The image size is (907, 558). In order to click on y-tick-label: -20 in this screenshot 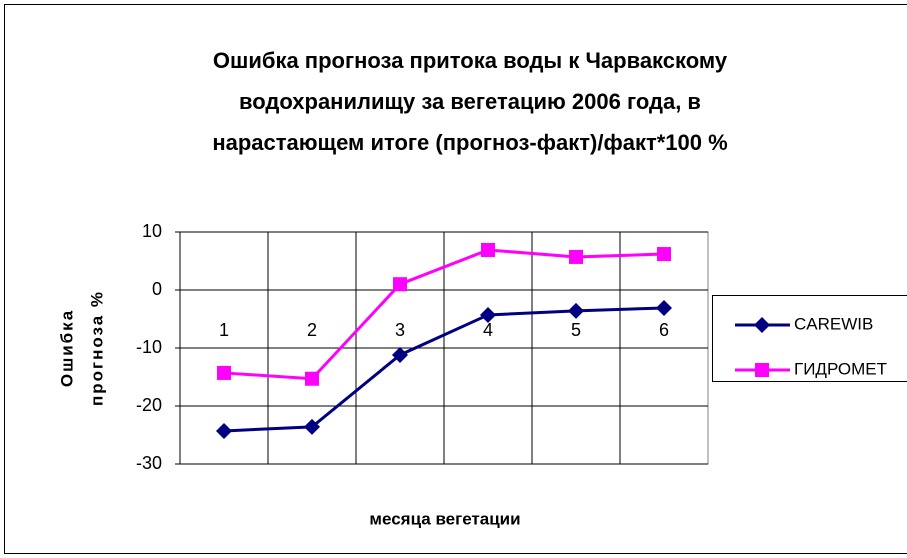, I will do `click(149, 405)`.